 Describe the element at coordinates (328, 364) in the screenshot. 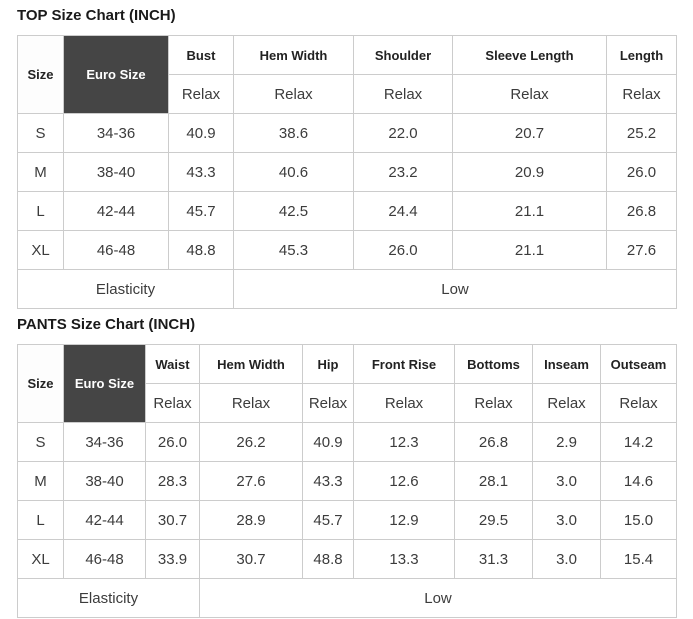

I see `pants-column-header-hip: Hip` at that location.